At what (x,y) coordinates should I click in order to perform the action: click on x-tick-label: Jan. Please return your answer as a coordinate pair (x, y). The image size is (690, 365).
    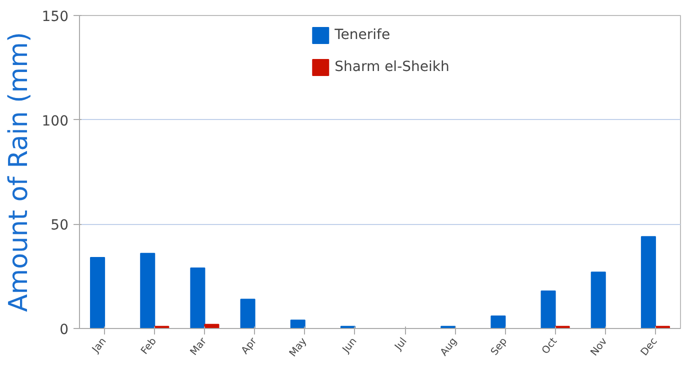
    Looking at the image, I should click on (99, 346).